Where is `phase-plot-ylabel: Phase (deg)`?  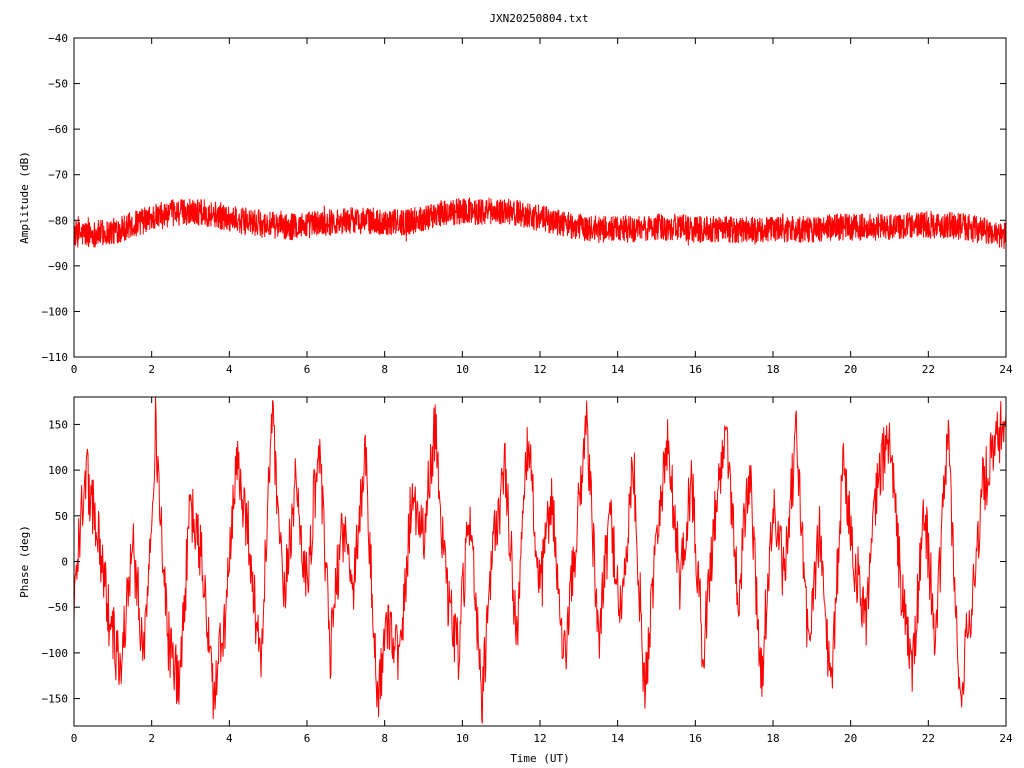
phase-plot-ylabel: Phase (deg) is located at coordinates (24, 561).